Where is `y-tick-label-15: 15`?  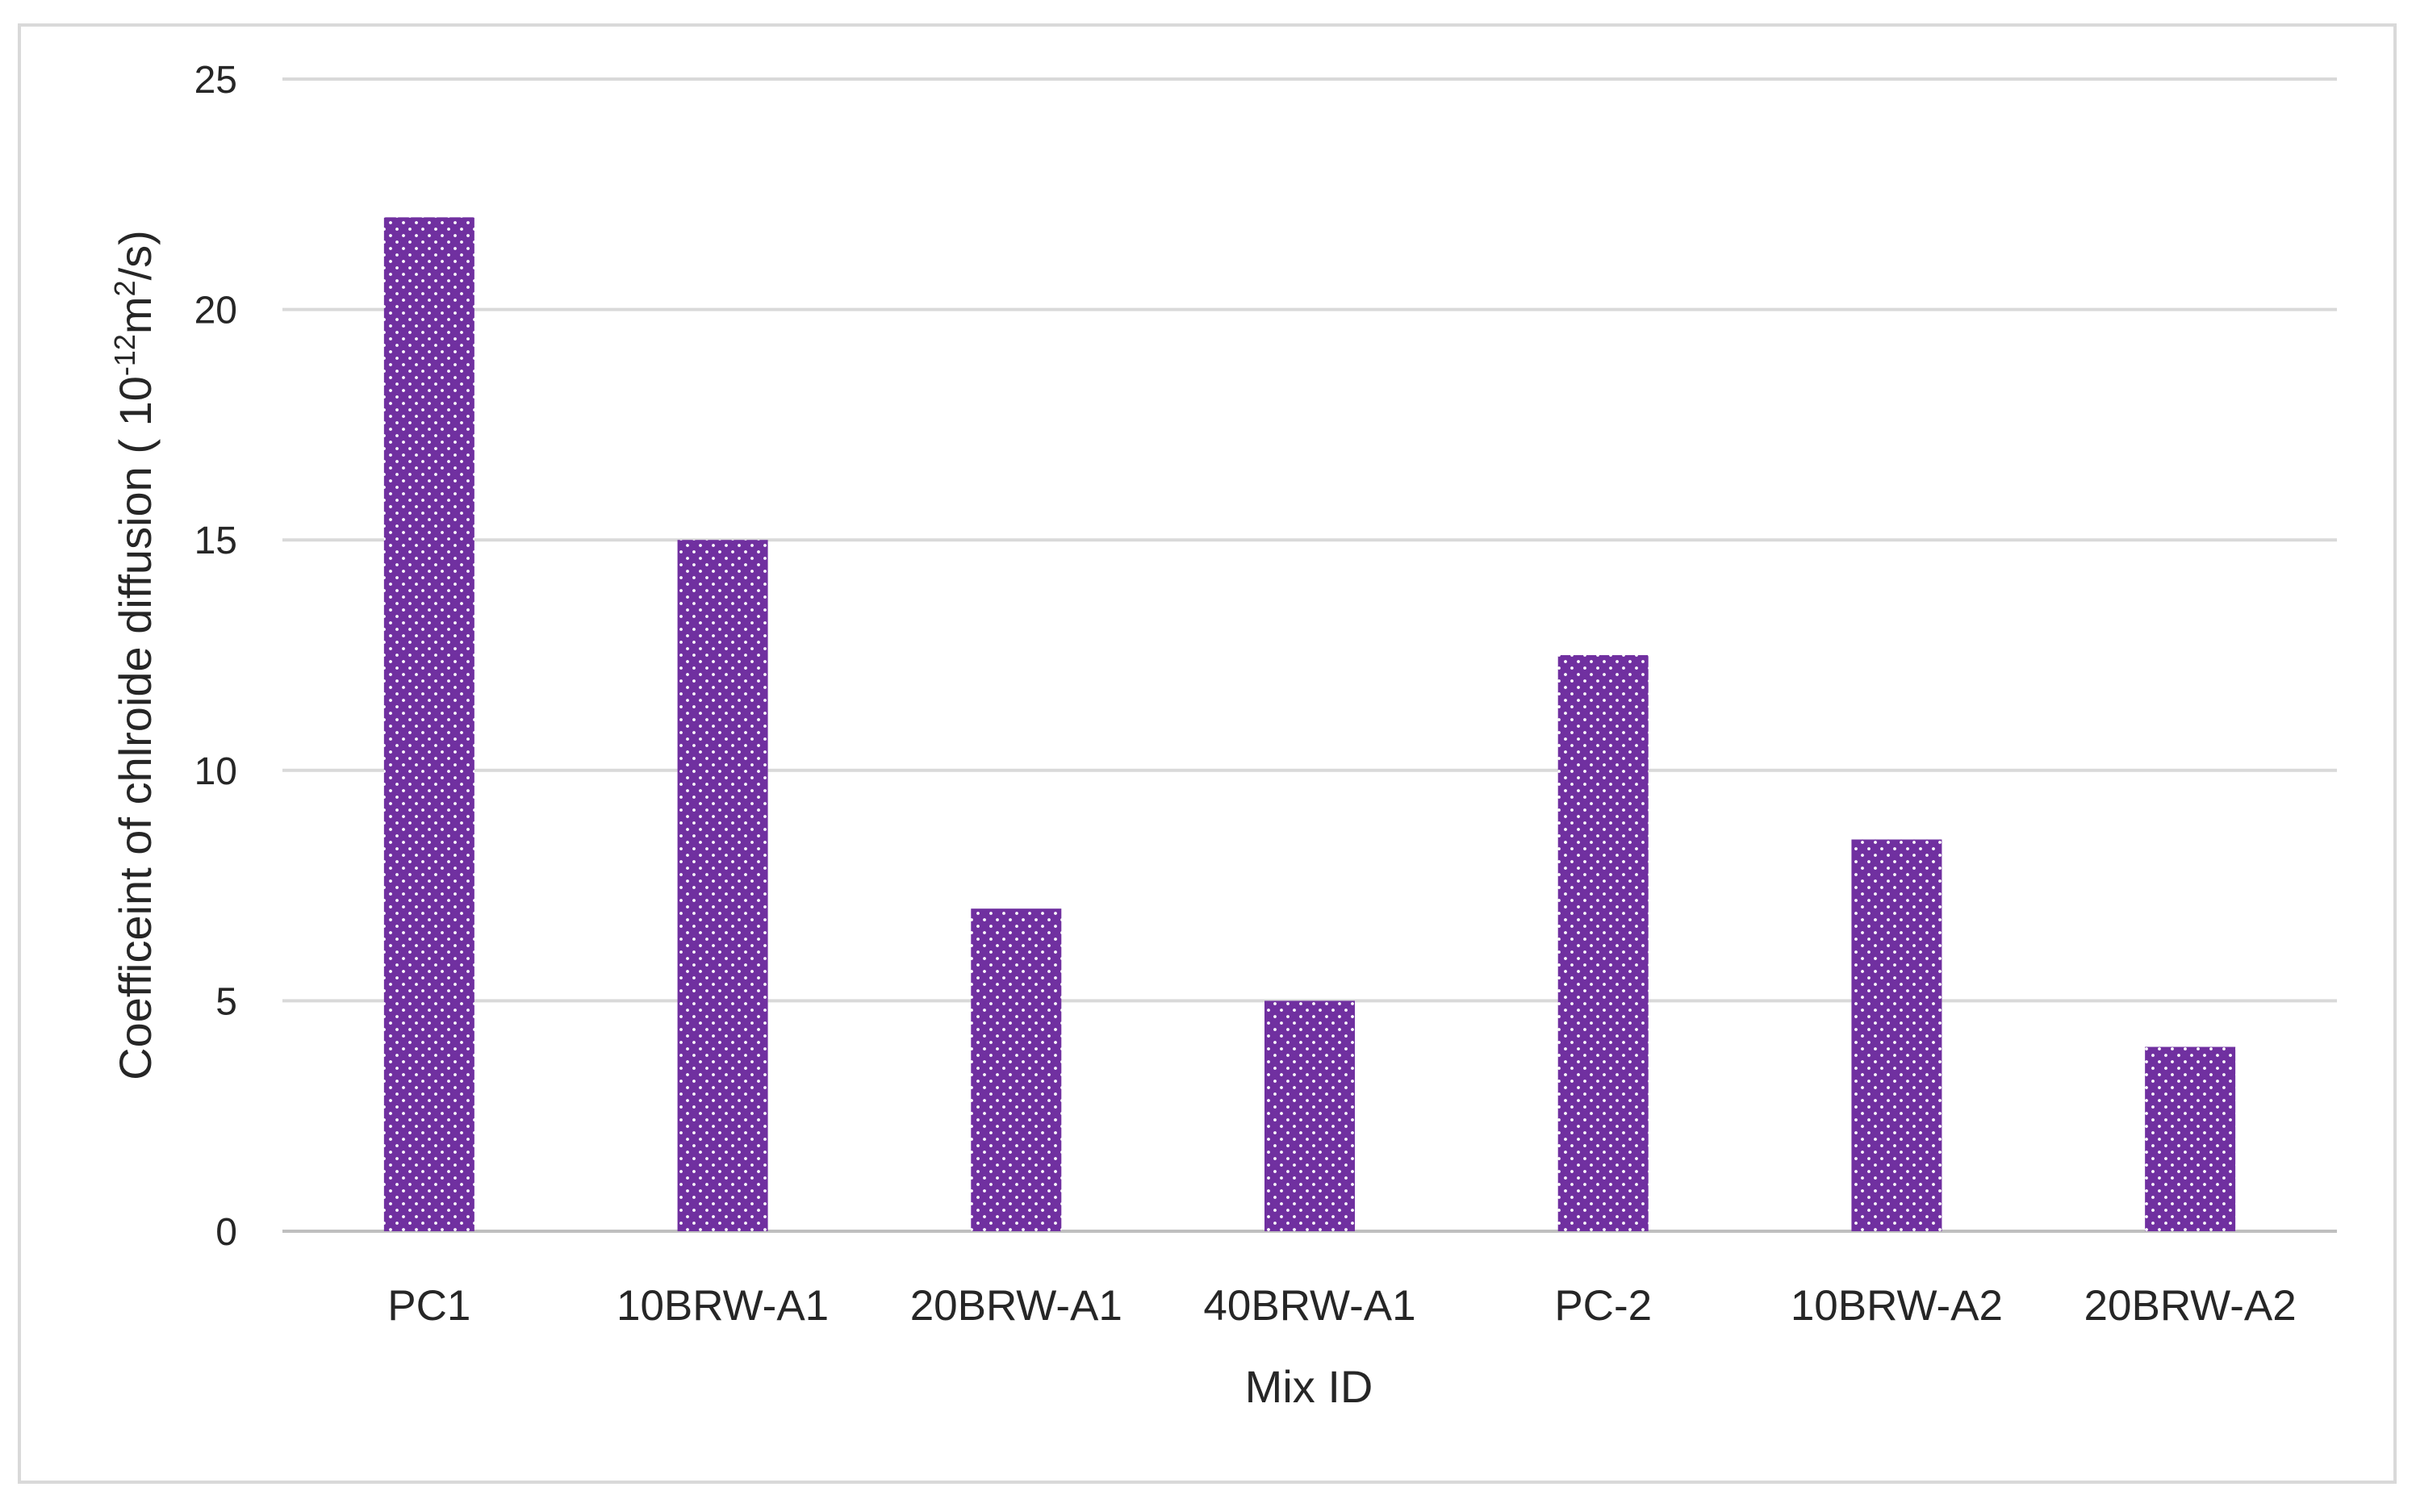 y-tick-label-15: 15 is located at coordinates (216, 541).